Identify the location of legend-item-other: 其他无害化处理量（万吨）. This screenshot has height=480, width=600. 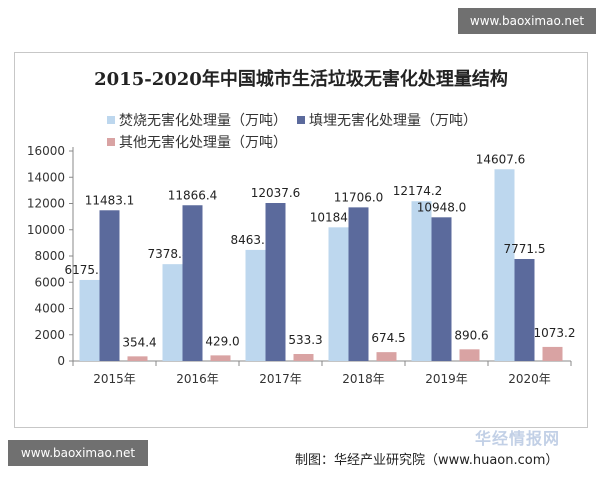
(197, 142).